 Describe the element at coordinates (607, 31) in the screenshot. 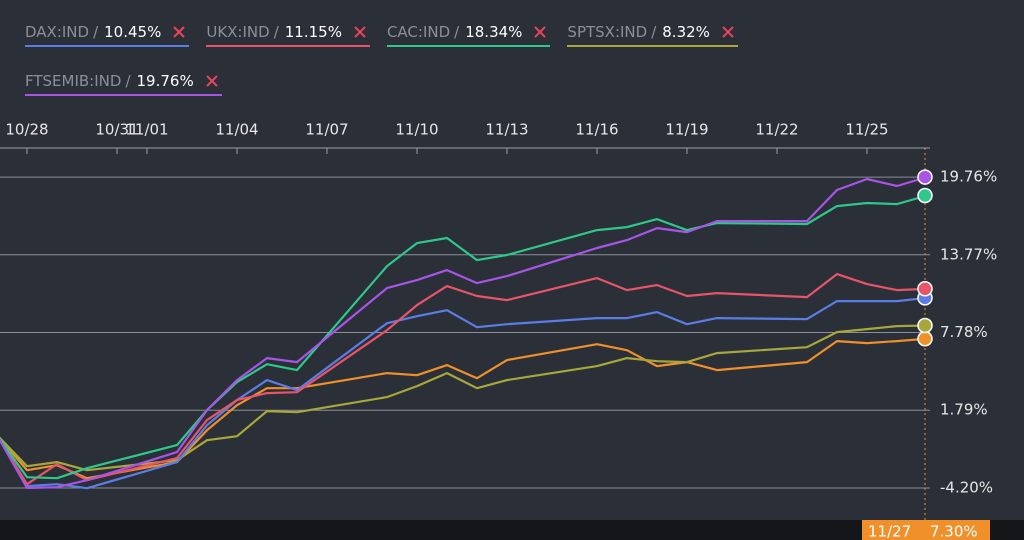

I see `legend-name: SPTSX:IND` at that location.